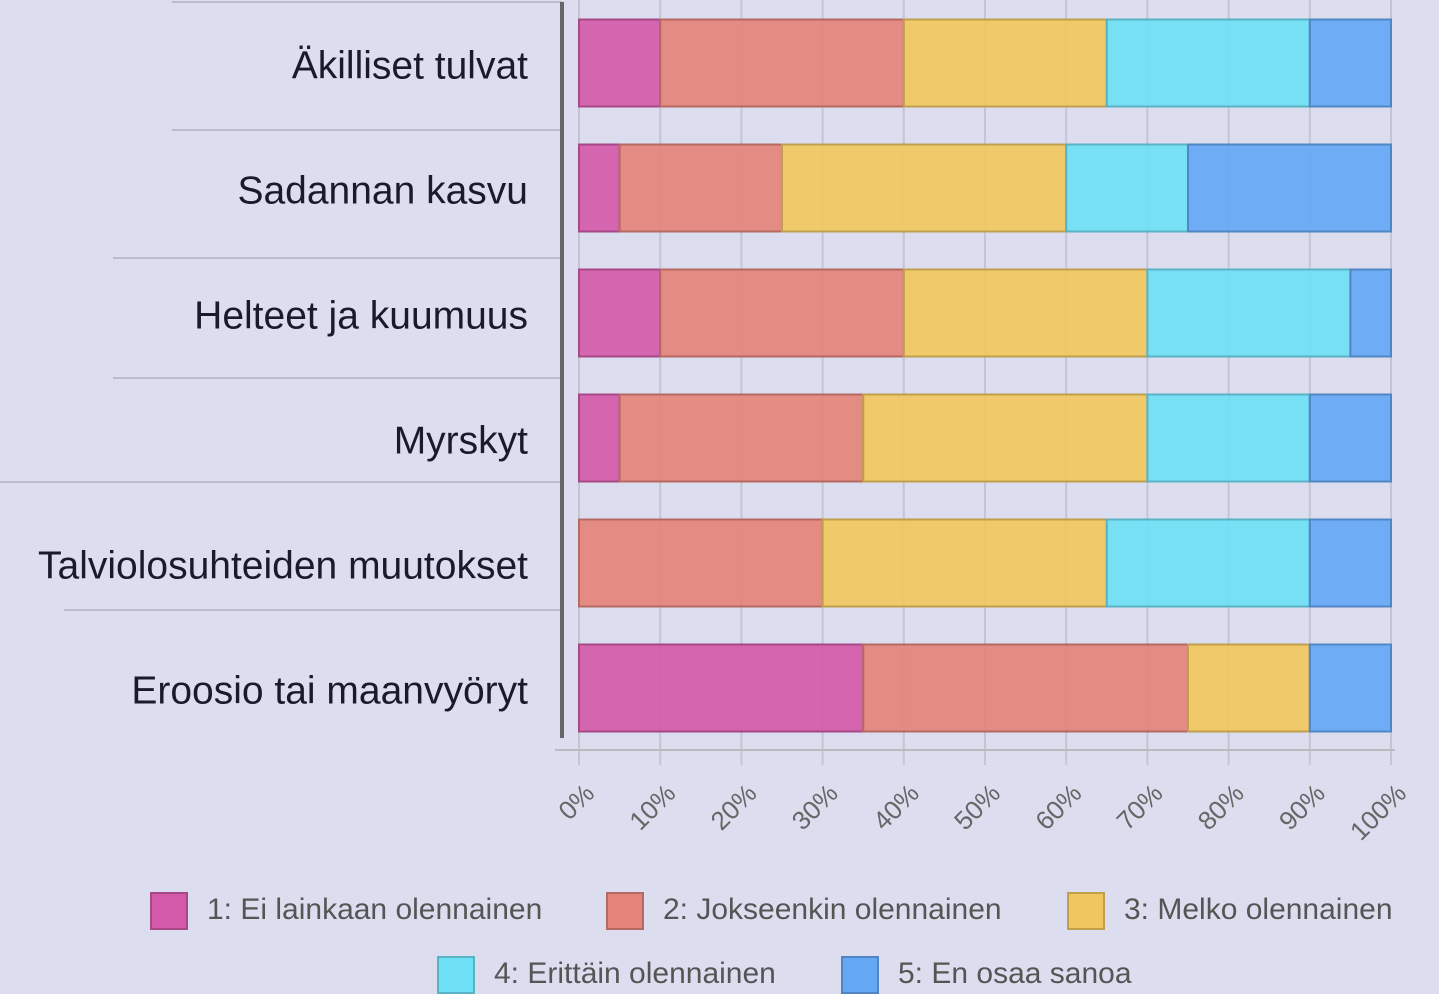 The width and height of the screenshot is (1439, 994). What do you see at coordinates (374, 909) in the screenshot?
I see `legend-label: 1: Ei lainkaan olennainen` at bounding box center [374, 909].